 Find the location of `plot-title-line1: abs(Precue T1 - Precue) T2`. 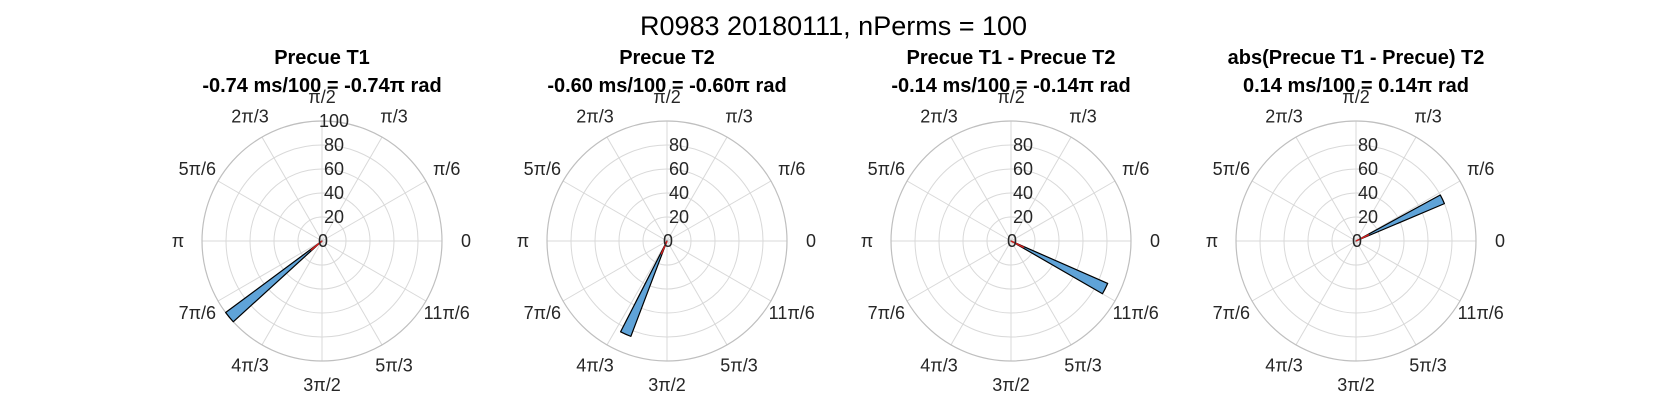

plot-title-line1: abs(Precue T1 - Precue) T2 is located at coordinates (1356, 58).